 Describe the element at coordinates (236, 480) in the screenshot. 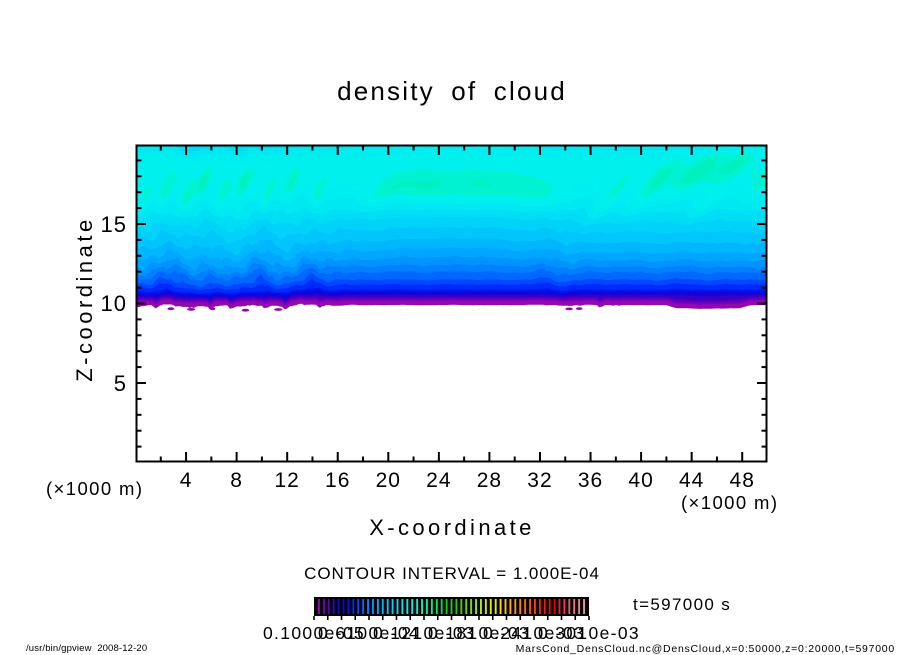

I see `x-tick-label: 8` at that location.